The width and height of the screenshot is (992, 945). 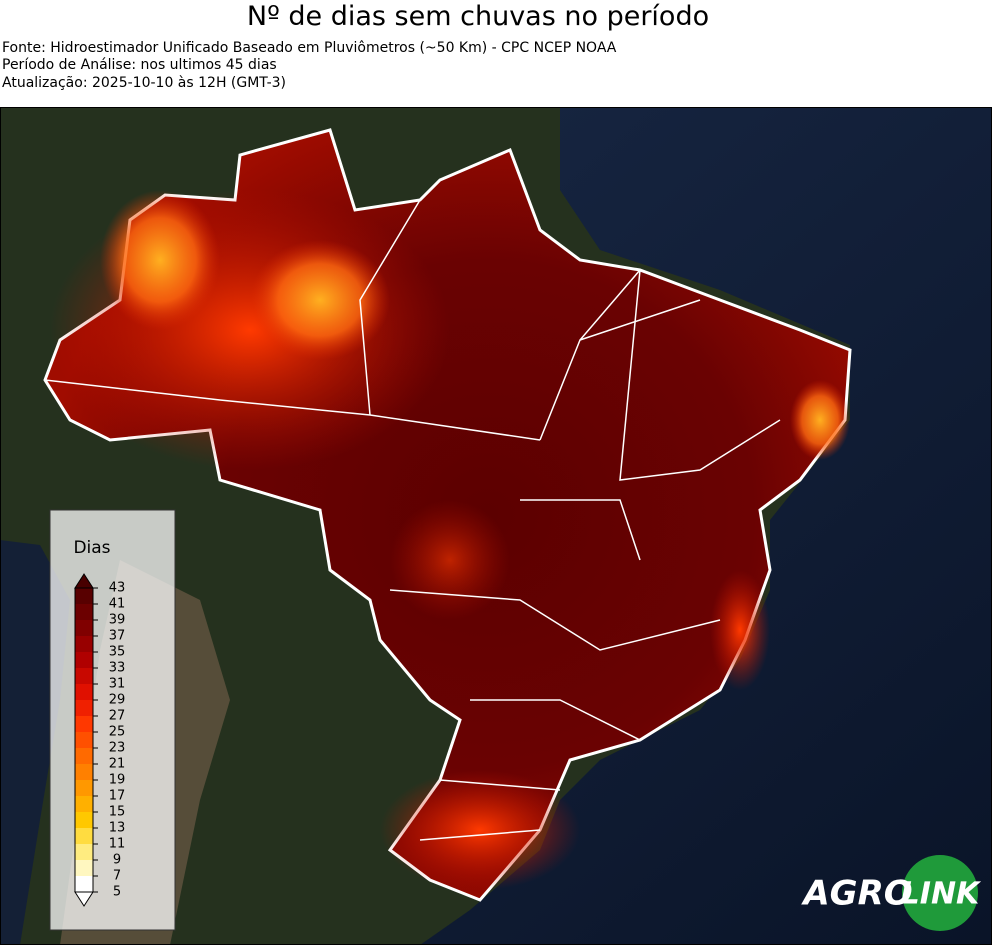 I want to click on legend-tick-label: 9, so click(x=117, y=860).